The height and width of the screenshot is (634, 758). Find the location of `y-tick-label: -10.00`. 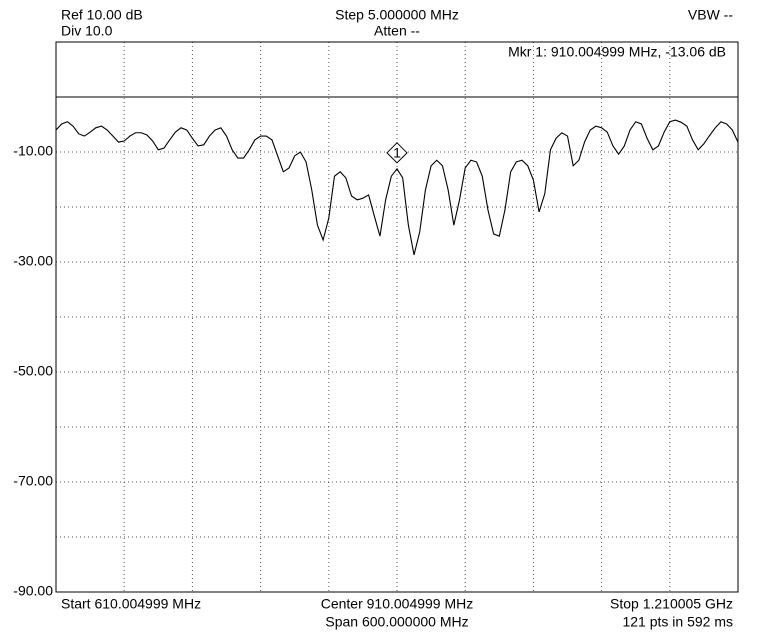

y-tick-label: -10.00 is located at coordinates (33, 151).